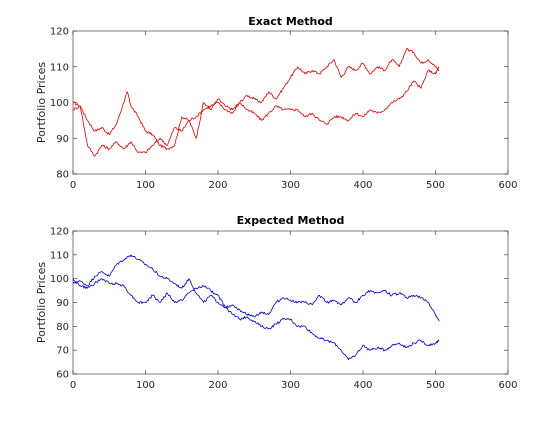  What do you see at coordinates (62, 351) in the screenshot?
I see `y-tick-label: 70` at bounding box center [62, 351].